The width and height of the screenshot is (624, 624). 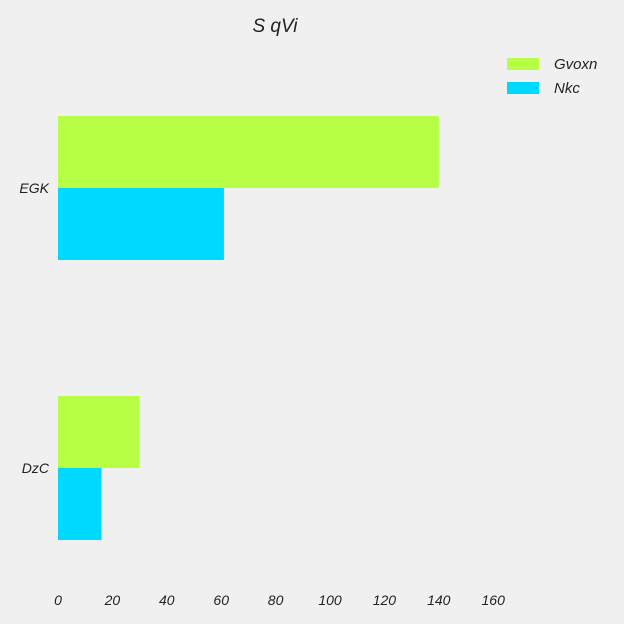 What do you see at coordinates (141, 224) in the screenshot?
I see `bar-nkc-egk` at bounding box center [141, 224].